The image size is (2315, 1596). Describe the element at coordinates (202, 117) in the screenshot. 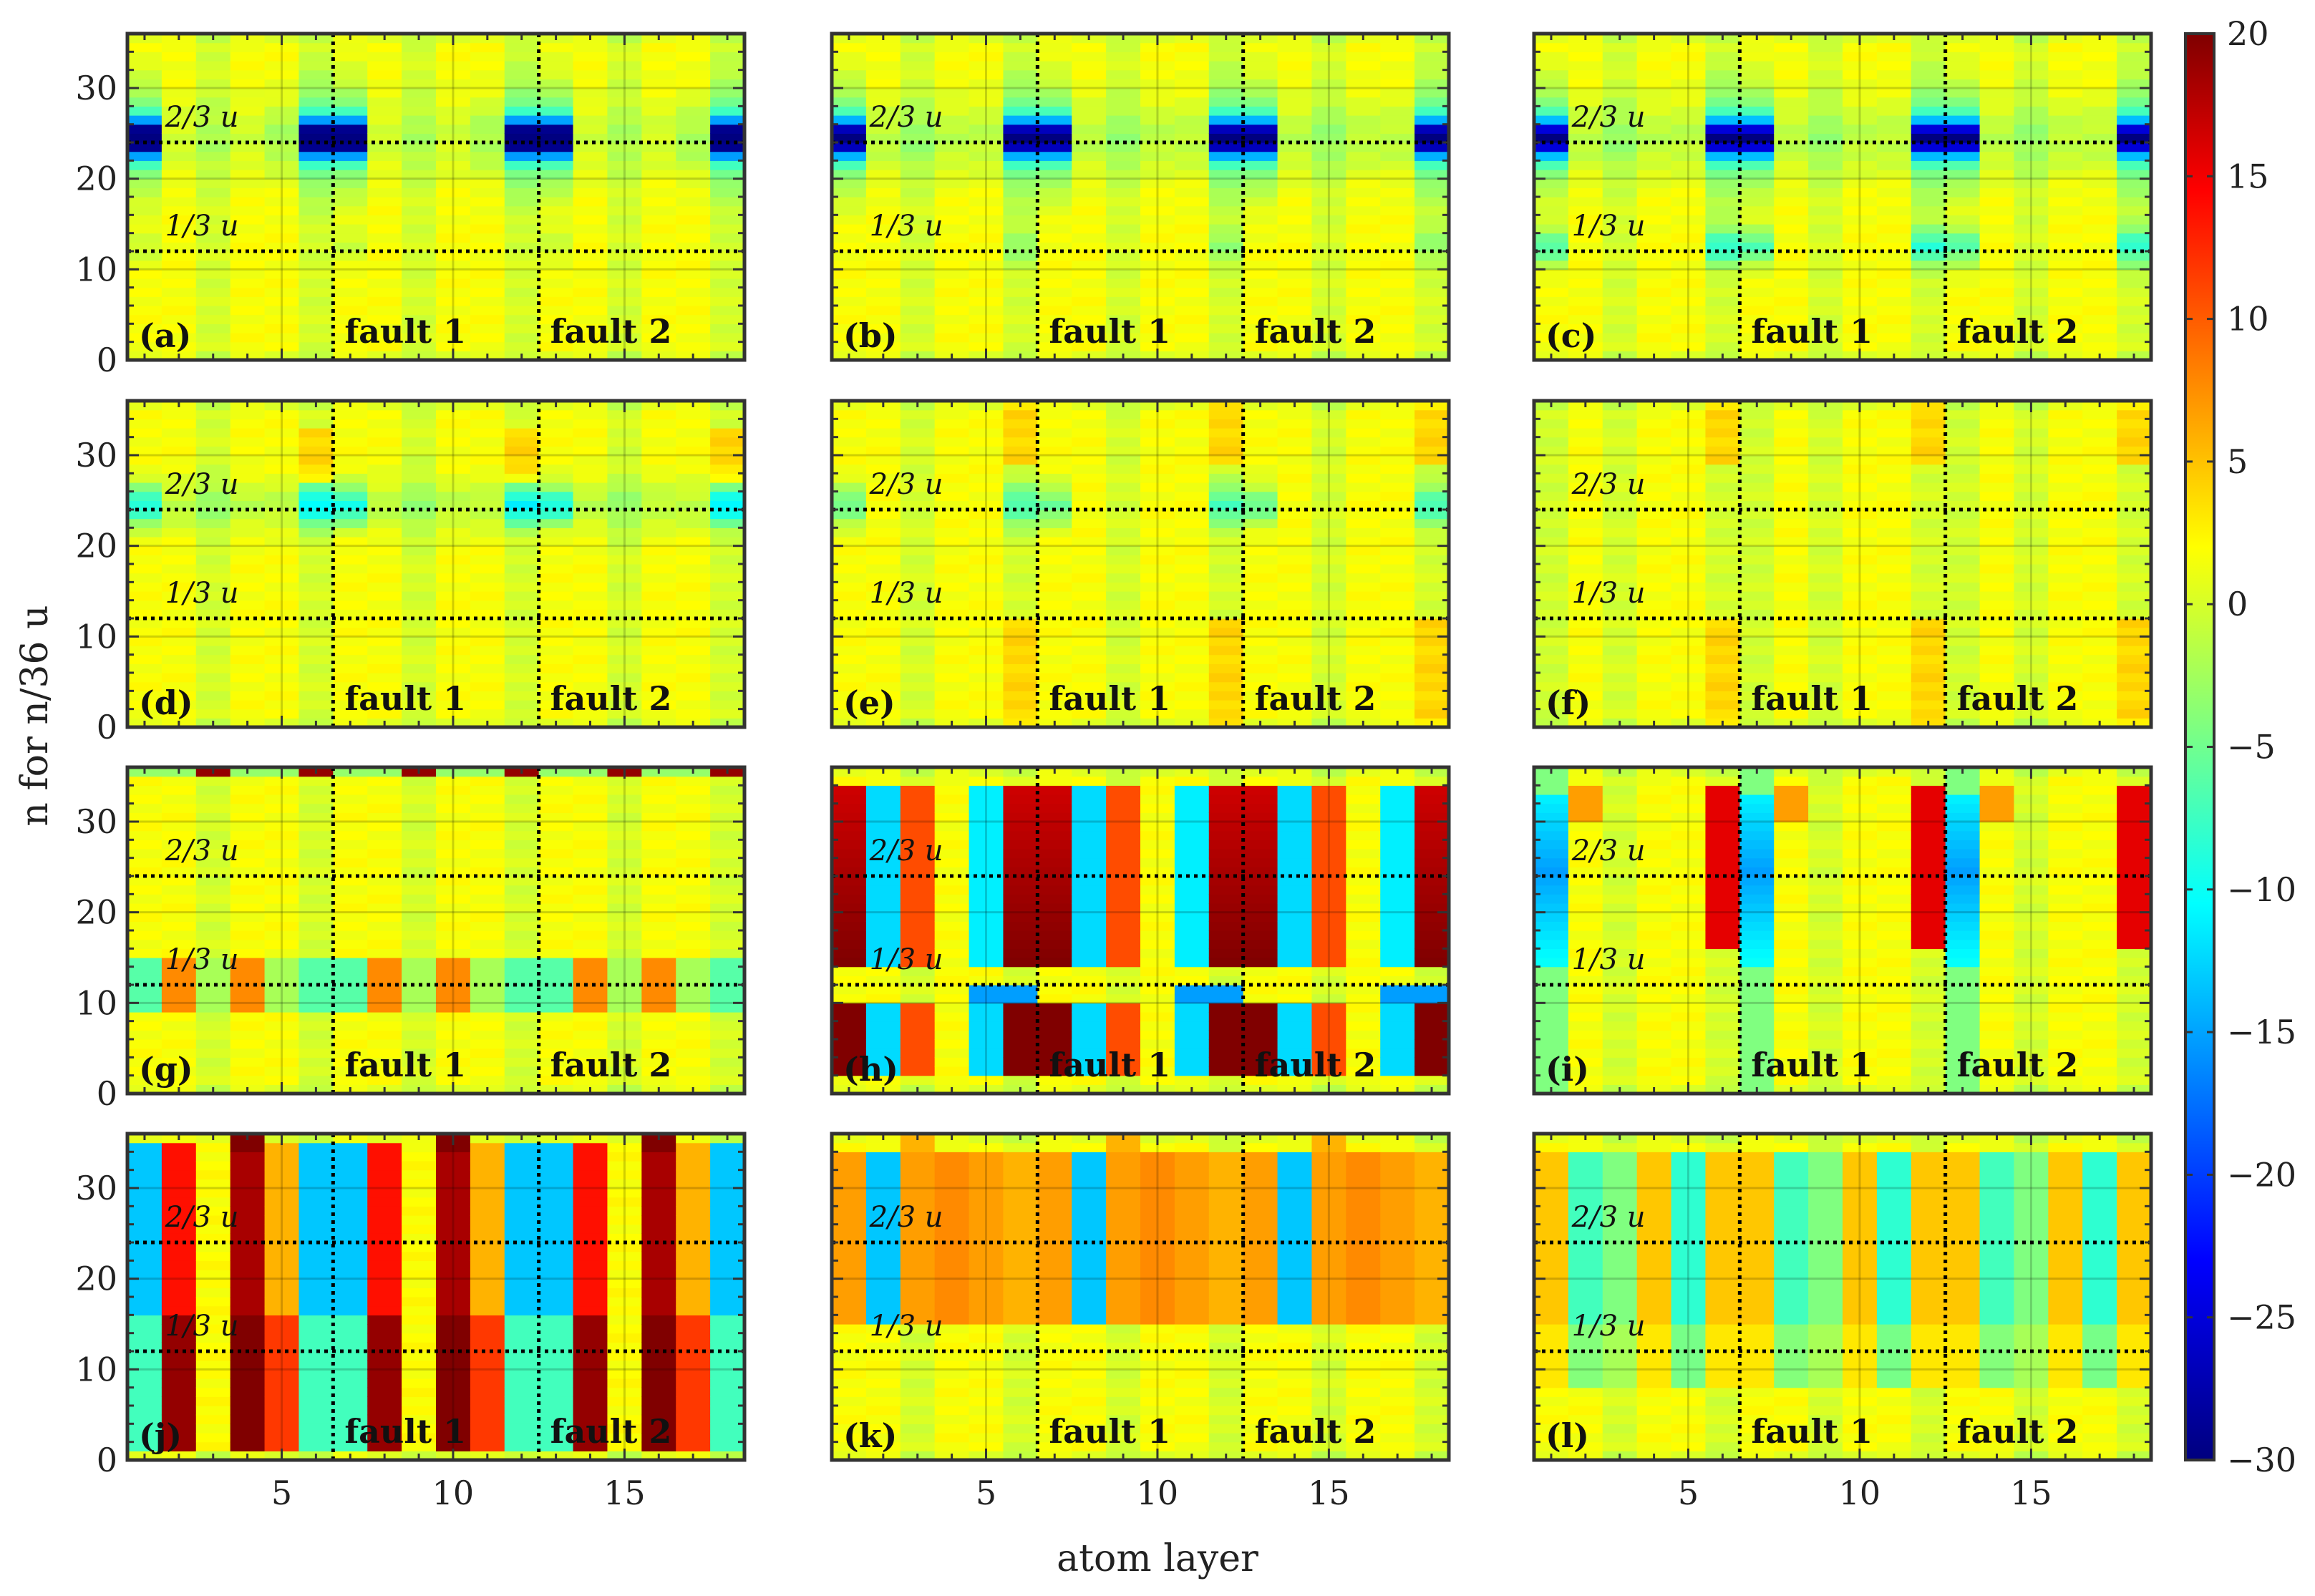

I see `reference-label: 2/3 u` at that location.